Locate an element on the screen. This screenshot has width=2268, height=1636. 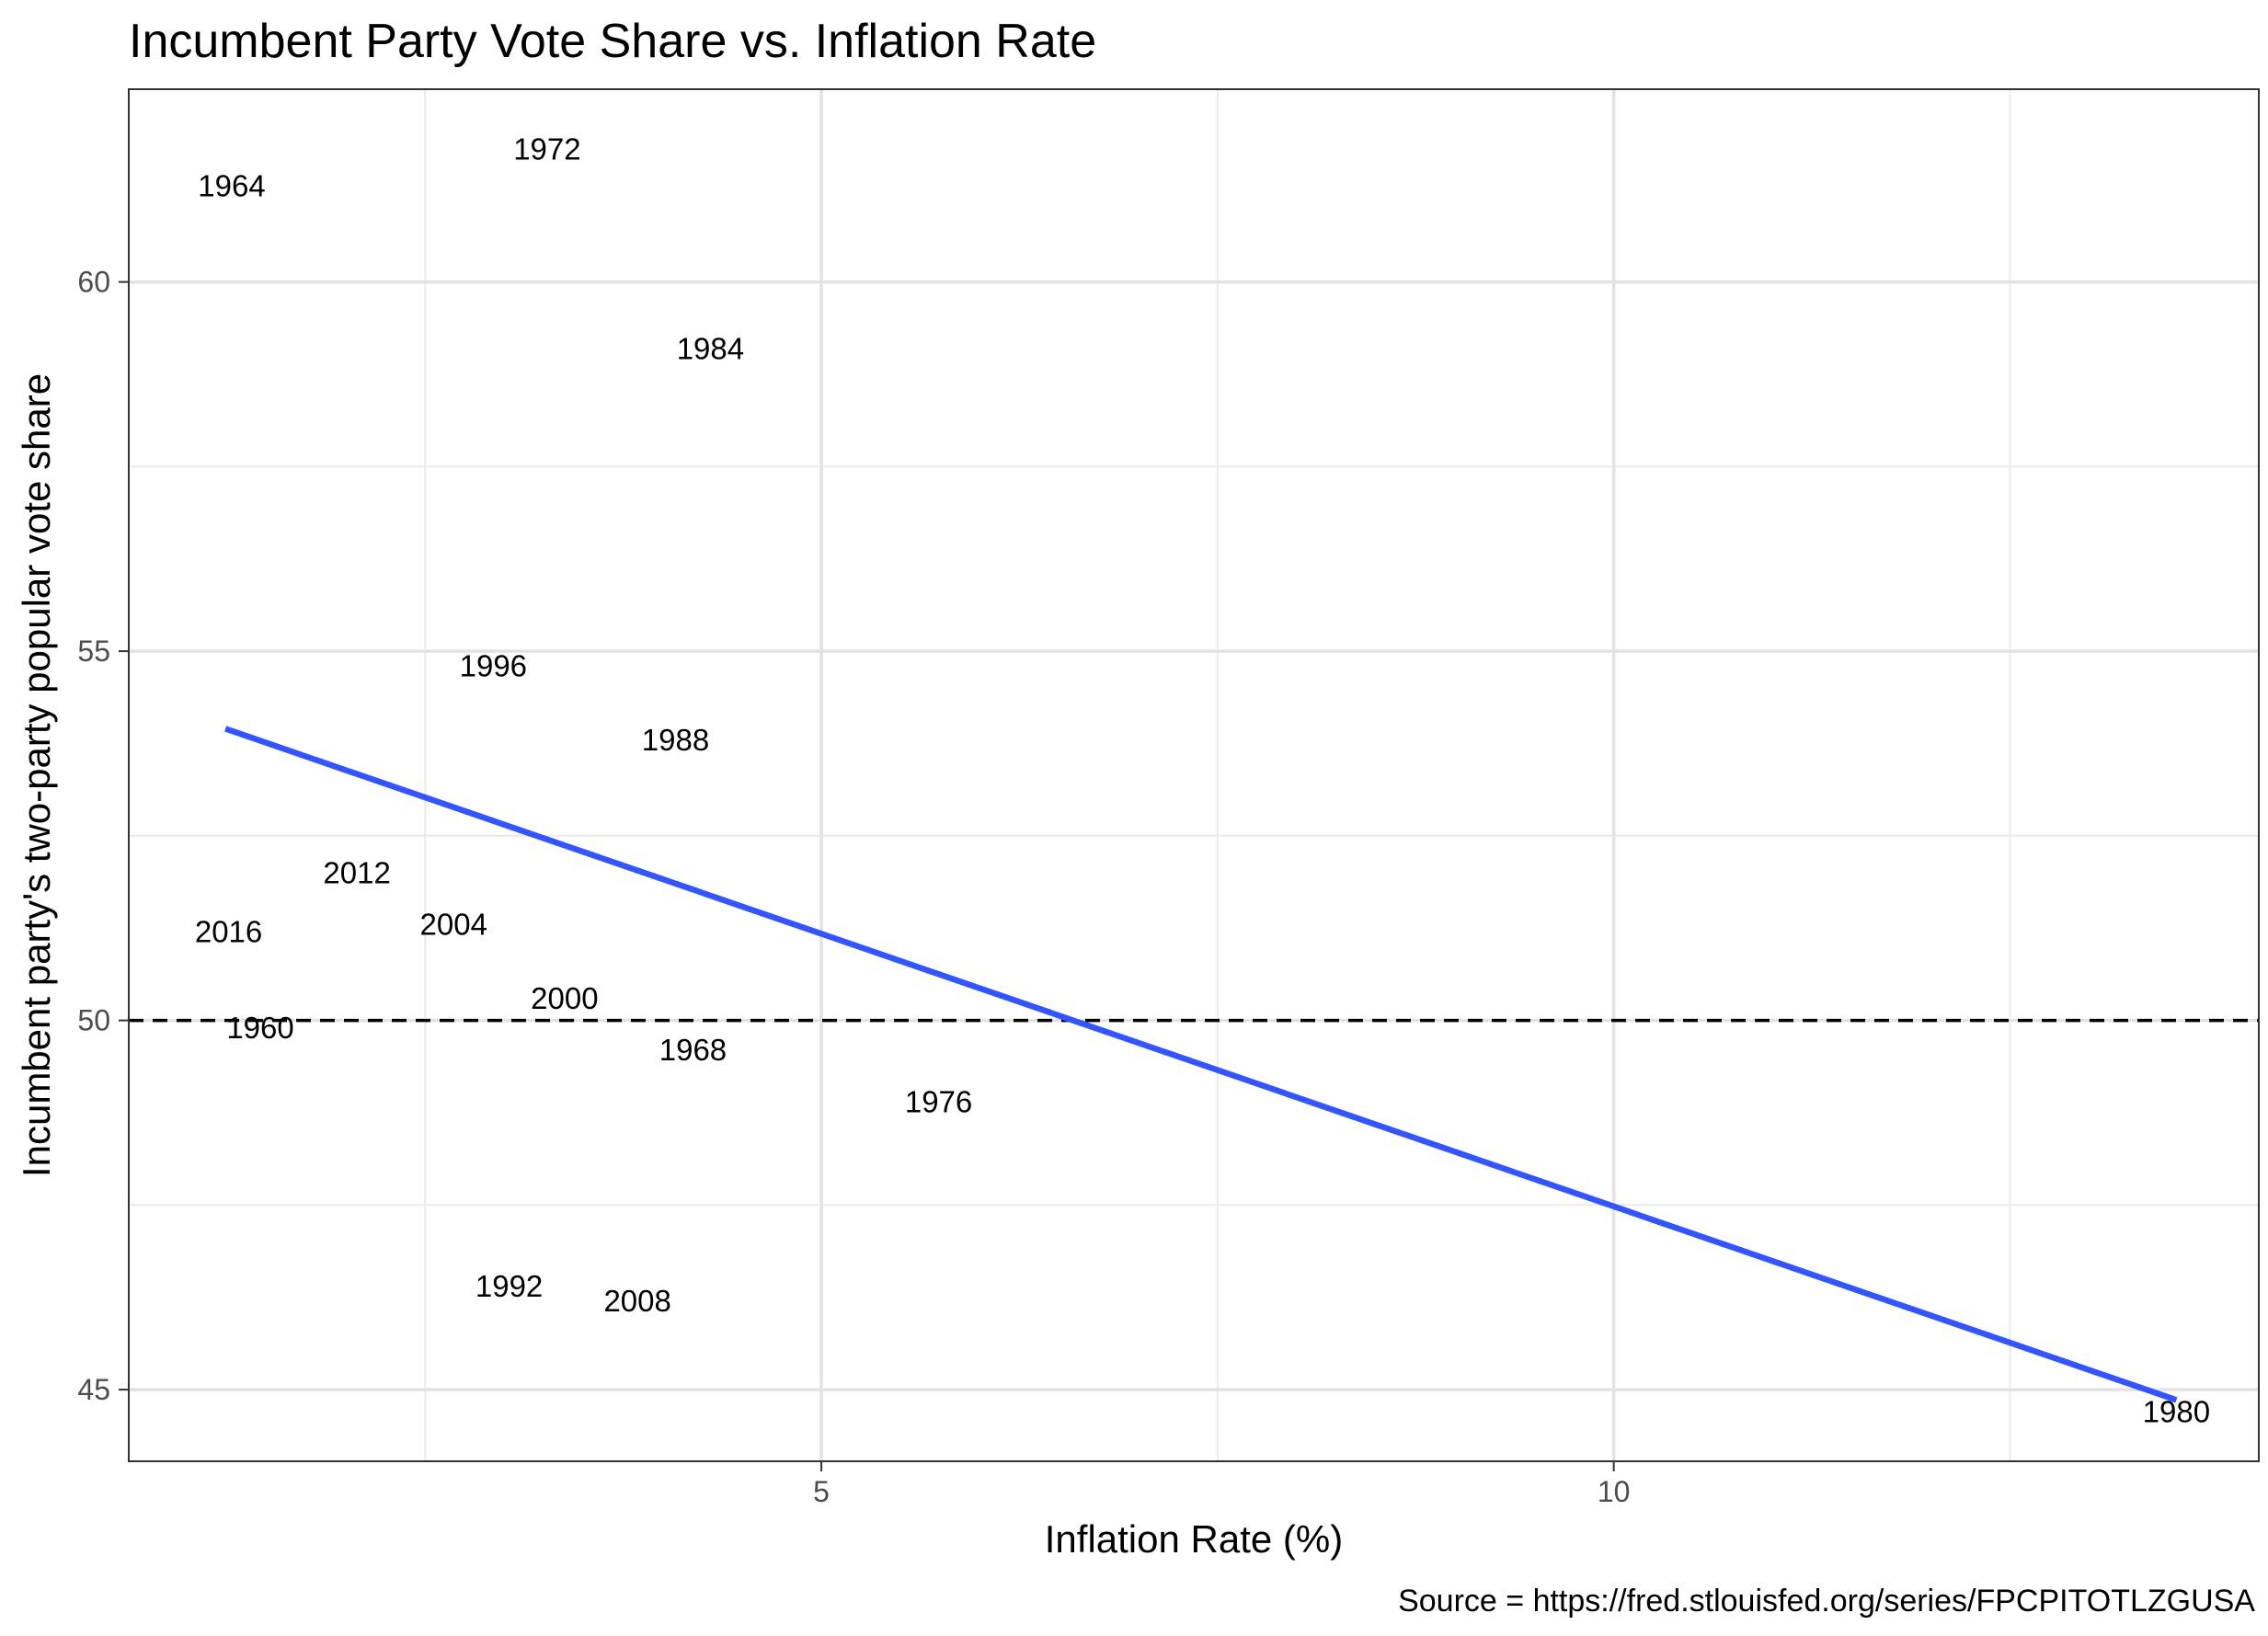
point-label-2008: 2008 is located at coordinates (636, 1301).